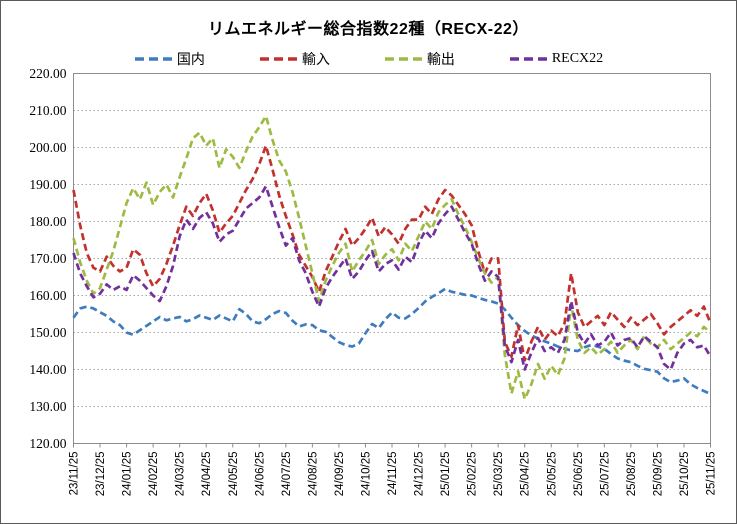 This screenshot has width=737, height=524. Describe the element at coordinates (446, 474) in the screenshot. I see `x-axis-label: 25/01/25` at that location.